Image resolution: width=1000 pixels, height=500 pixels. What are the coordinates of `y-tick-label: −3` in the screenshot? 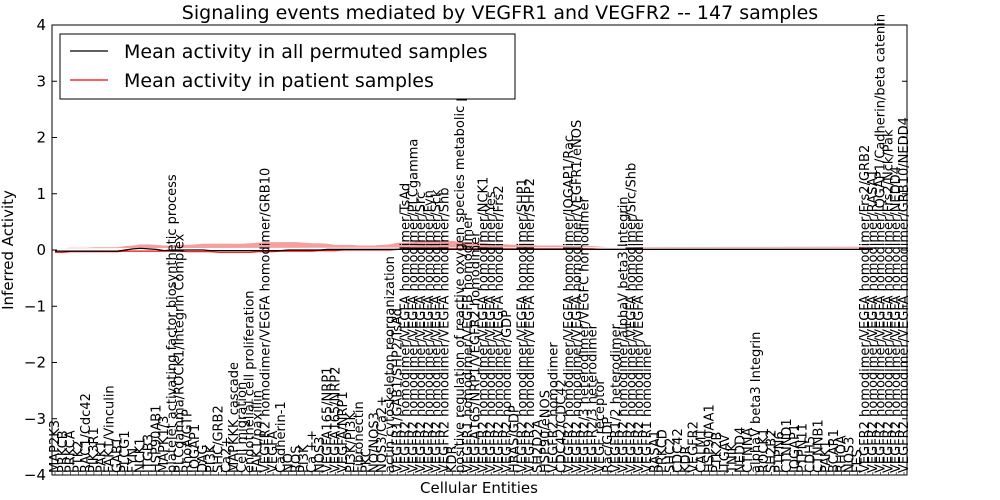 It's located at (35, 419).